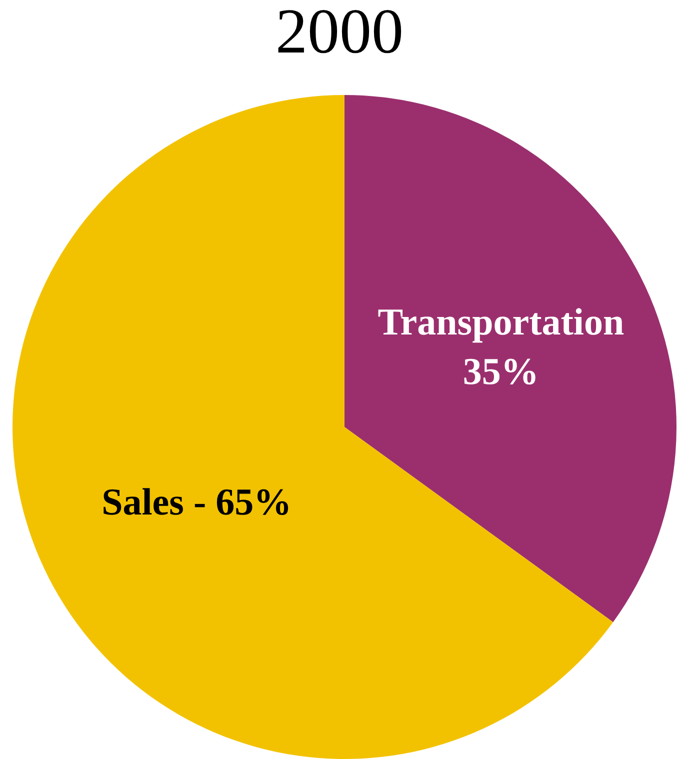 This screenshot has height=759, width=679. I want to click on slice-label: Transportation, so click(501, 323).